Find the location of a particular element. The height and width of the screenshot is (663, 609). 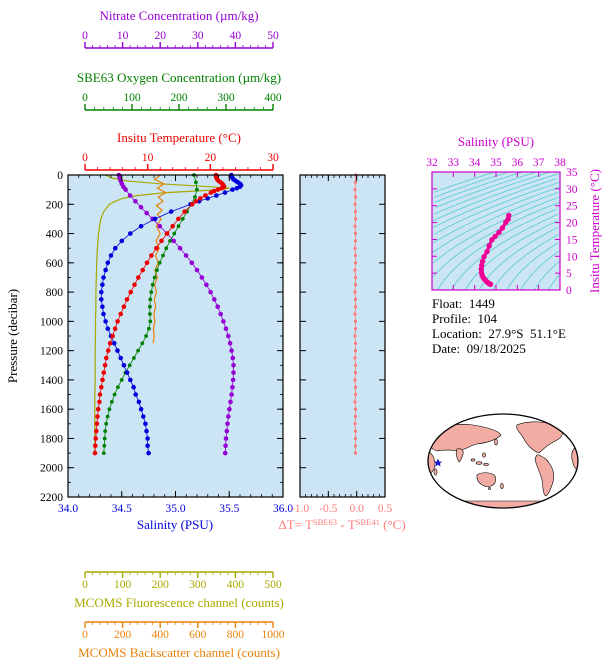

oxygen-tick-label: 100 is located at coordinates (132, 98).